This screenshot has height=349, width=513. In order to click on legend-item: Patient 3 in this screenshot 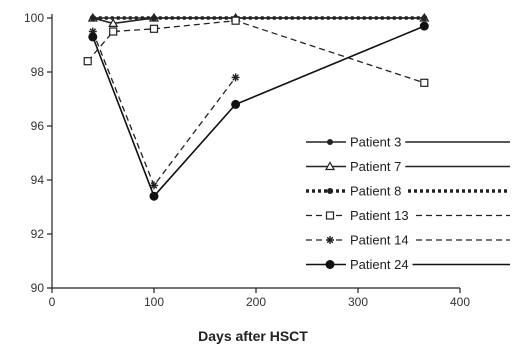, I will do `click(408, 142)`.